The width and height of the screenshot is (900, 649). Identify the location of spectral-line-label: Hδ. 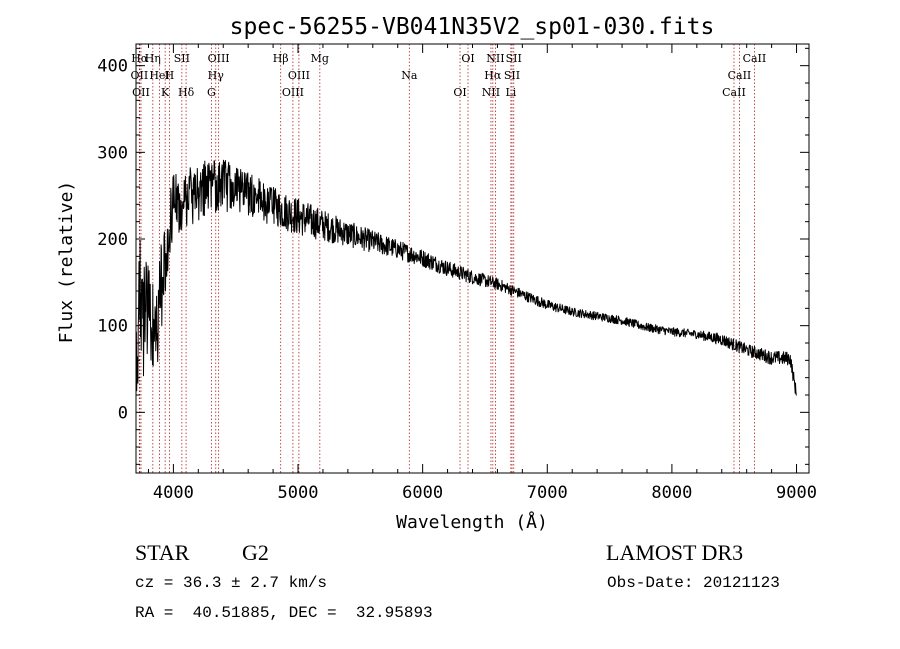
(186, 92).